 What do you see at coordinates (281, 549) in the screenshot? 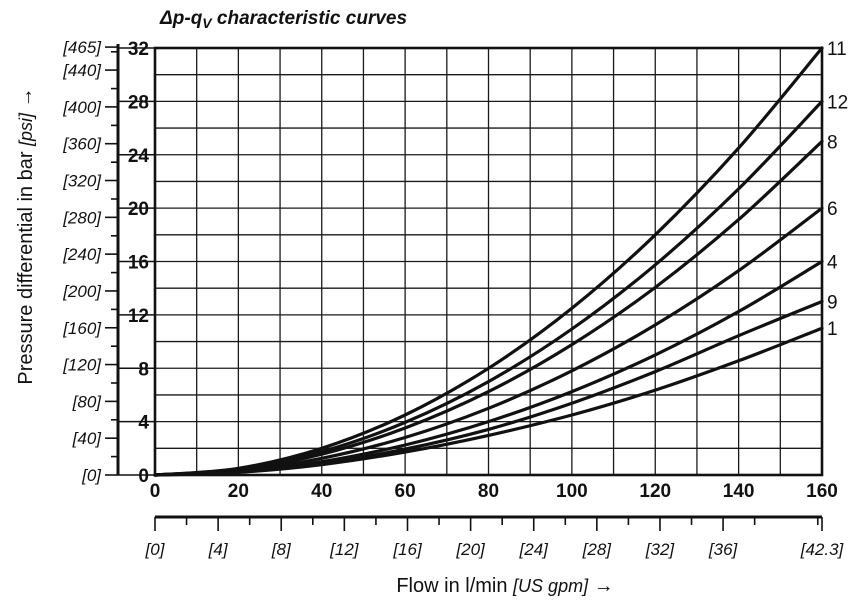
I see `gpm-tick-label: [8]` at bounding box center [281, 549].